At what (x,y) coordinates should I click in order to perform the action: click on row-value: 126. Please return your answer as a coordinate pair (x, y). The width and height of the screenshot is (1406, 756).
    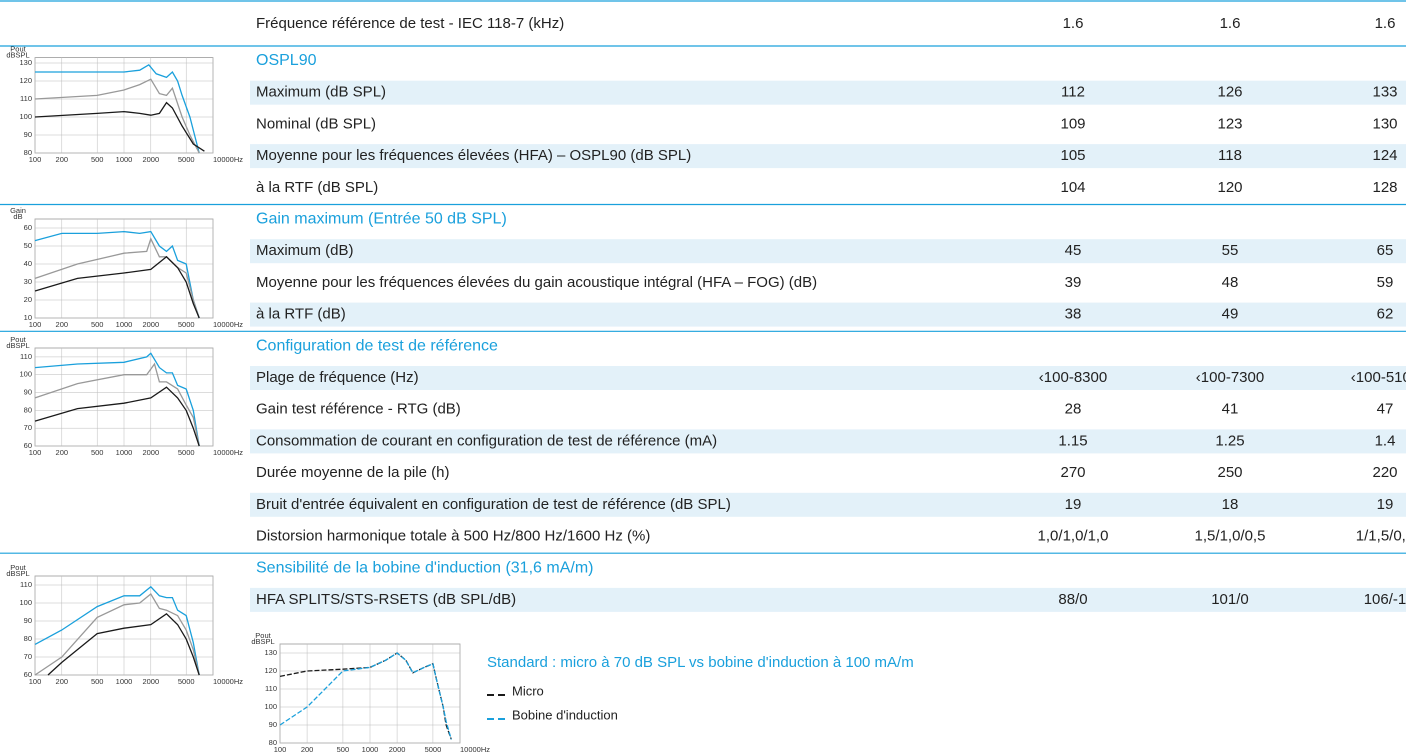
    Looking at the image, I should click on (1229, 92).